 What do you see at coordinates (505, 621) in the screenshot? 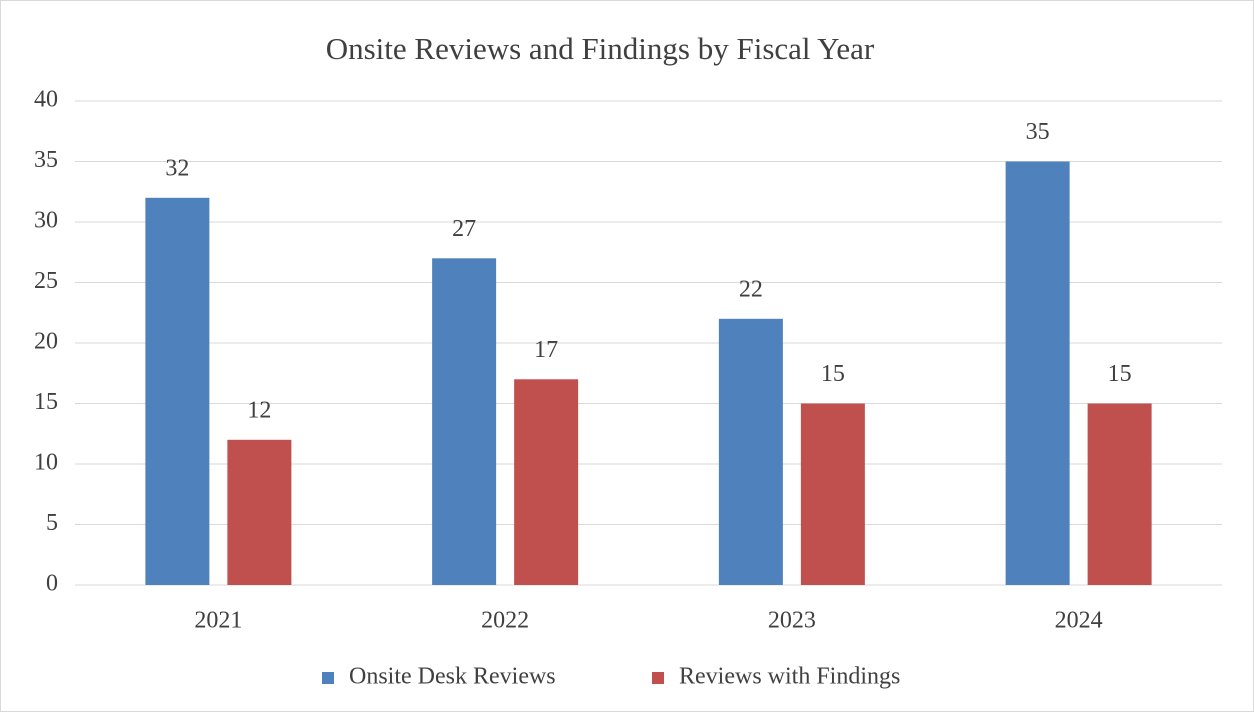
I see `x-tick-label: 2022` at bounding box center [505, 621].